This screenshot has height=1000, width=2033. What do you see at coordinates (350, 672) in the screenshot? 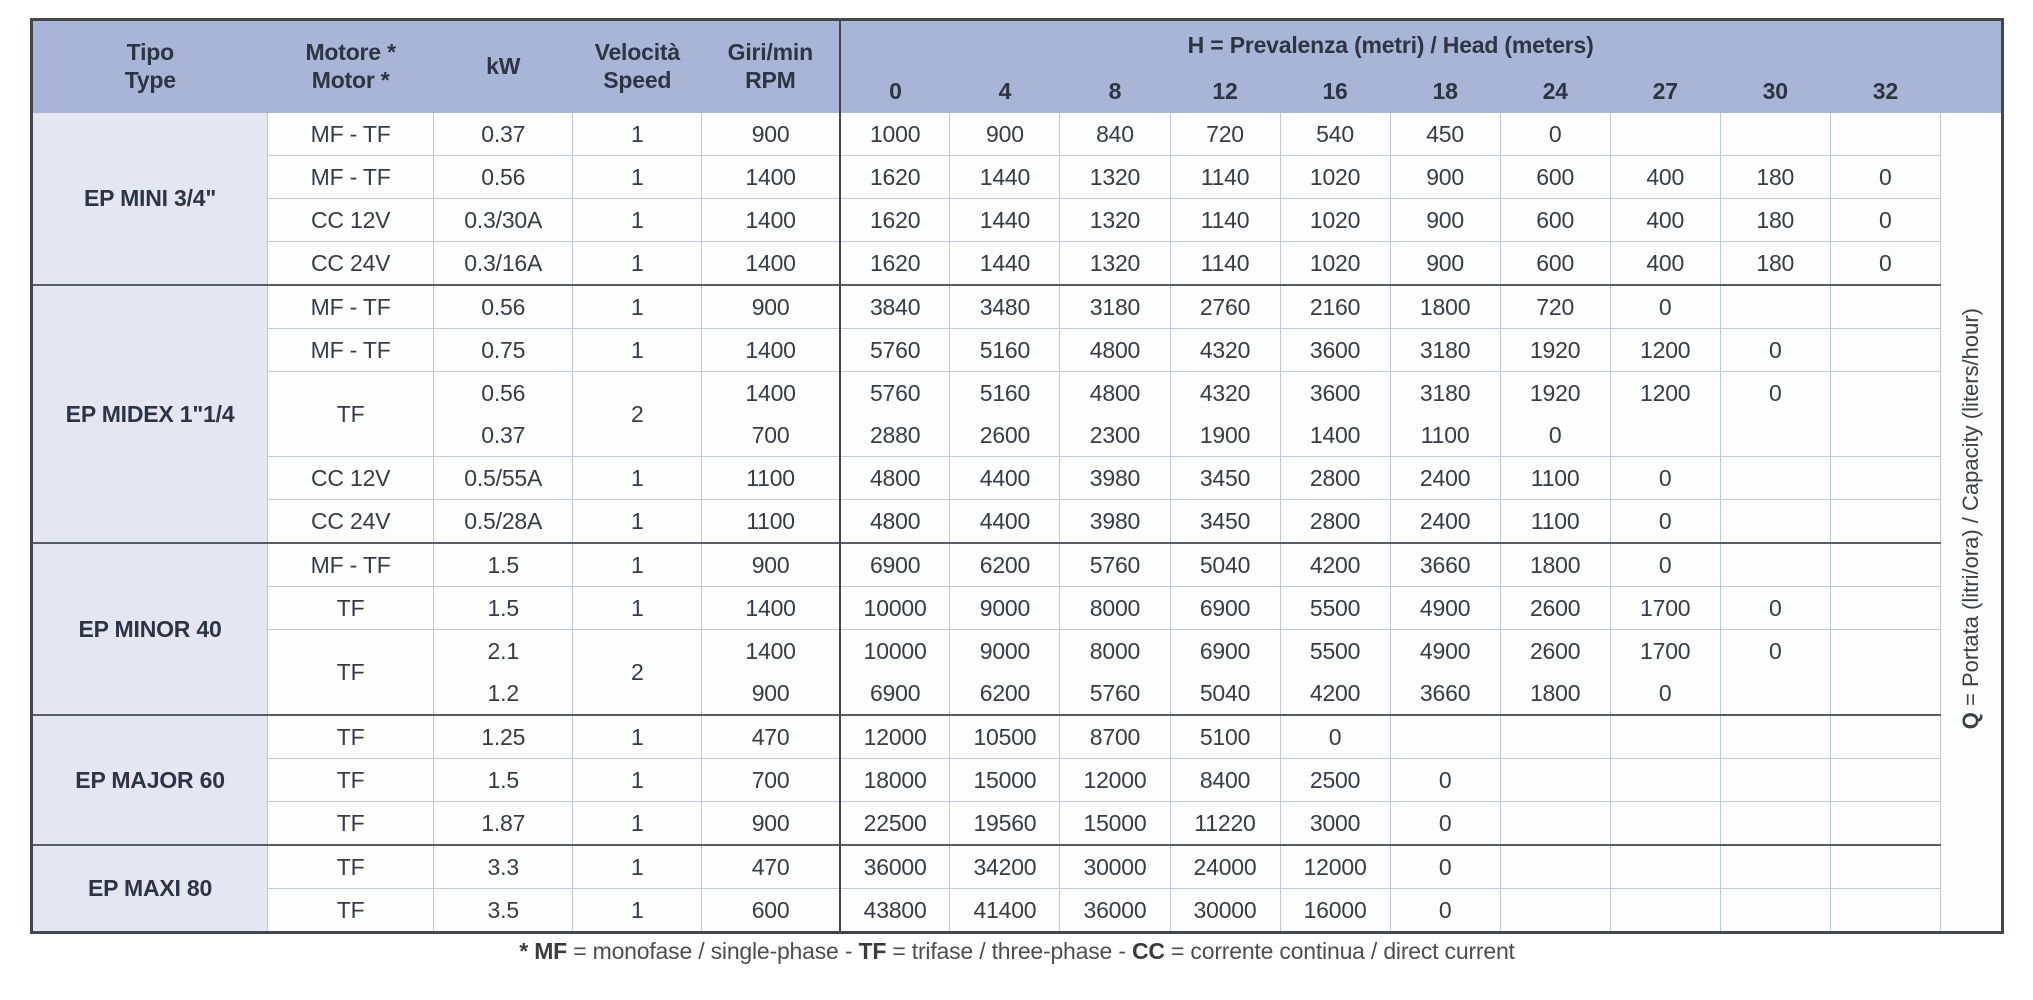
I see `motor-cell: TF` at bounding box center [350, 672].